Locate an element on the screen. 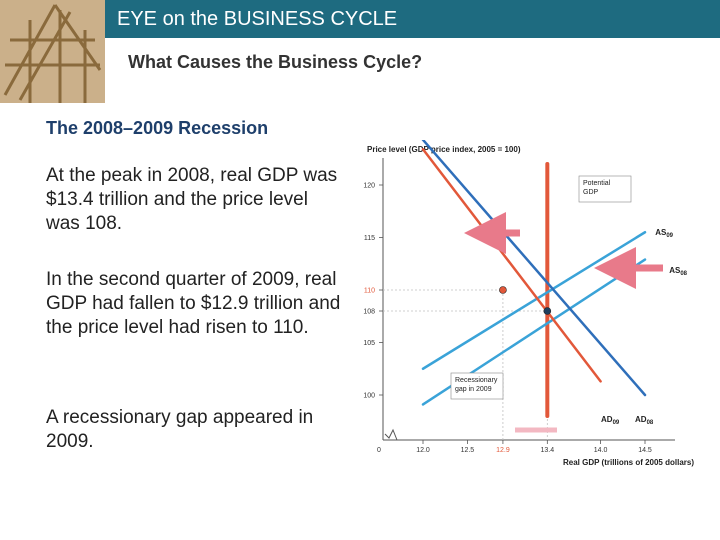 This screenshot has height=540, width=720. y-tick-label-120: 120 is located at coordinates (369, 186).